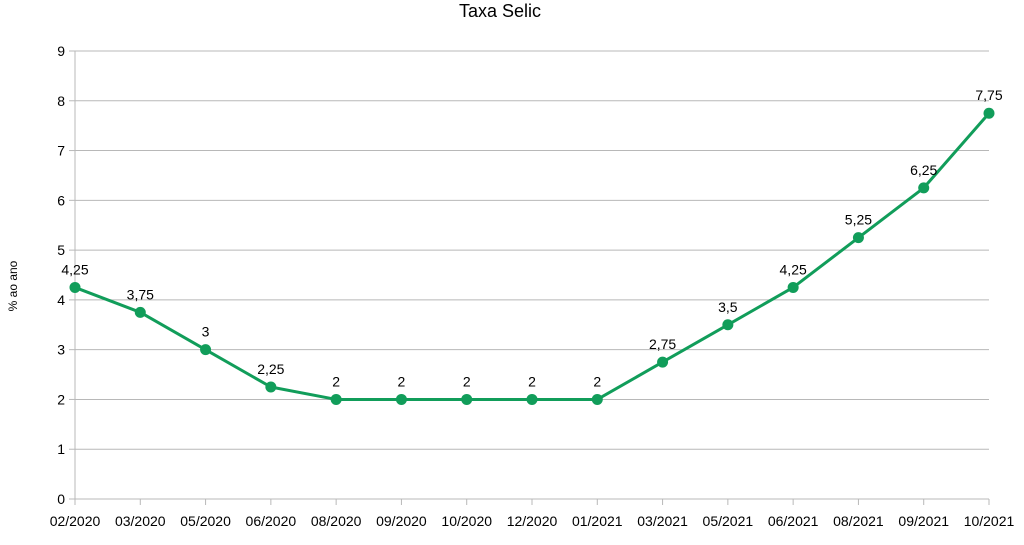 The height and width of the screenshot is (545, 1024). Describe the element at coordinates (61, 101) in the screenshot. I see `y-tick-label: 8` at that location.